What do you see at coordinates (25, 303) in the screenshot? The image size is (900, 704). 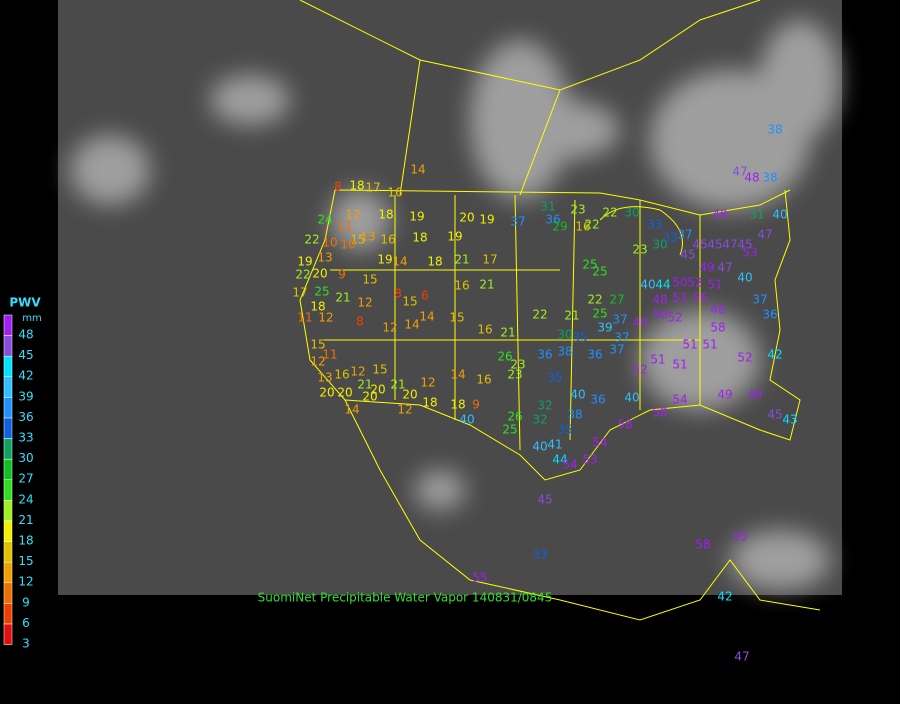 I see `legend-title: PWV` at bounding box center [25, 303].